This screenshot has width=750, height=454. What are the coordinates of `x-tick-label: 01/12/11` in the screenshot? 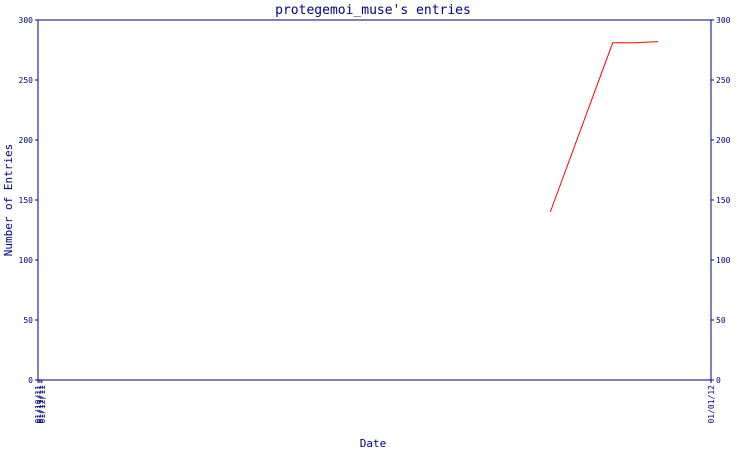 It's located at (42, 404).